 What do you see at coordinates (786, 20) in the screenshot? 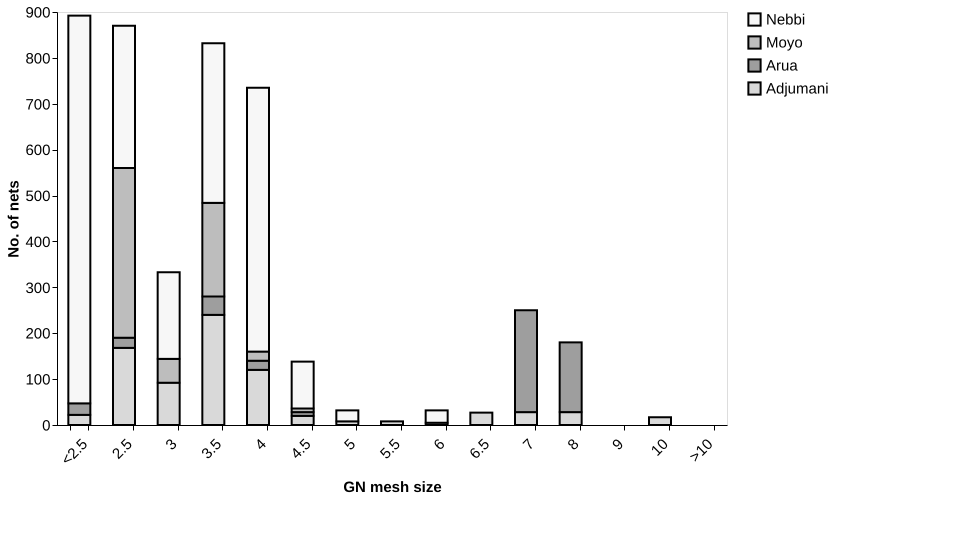
I see `legend-label: Nebbi` at bounding box center [786, 20].